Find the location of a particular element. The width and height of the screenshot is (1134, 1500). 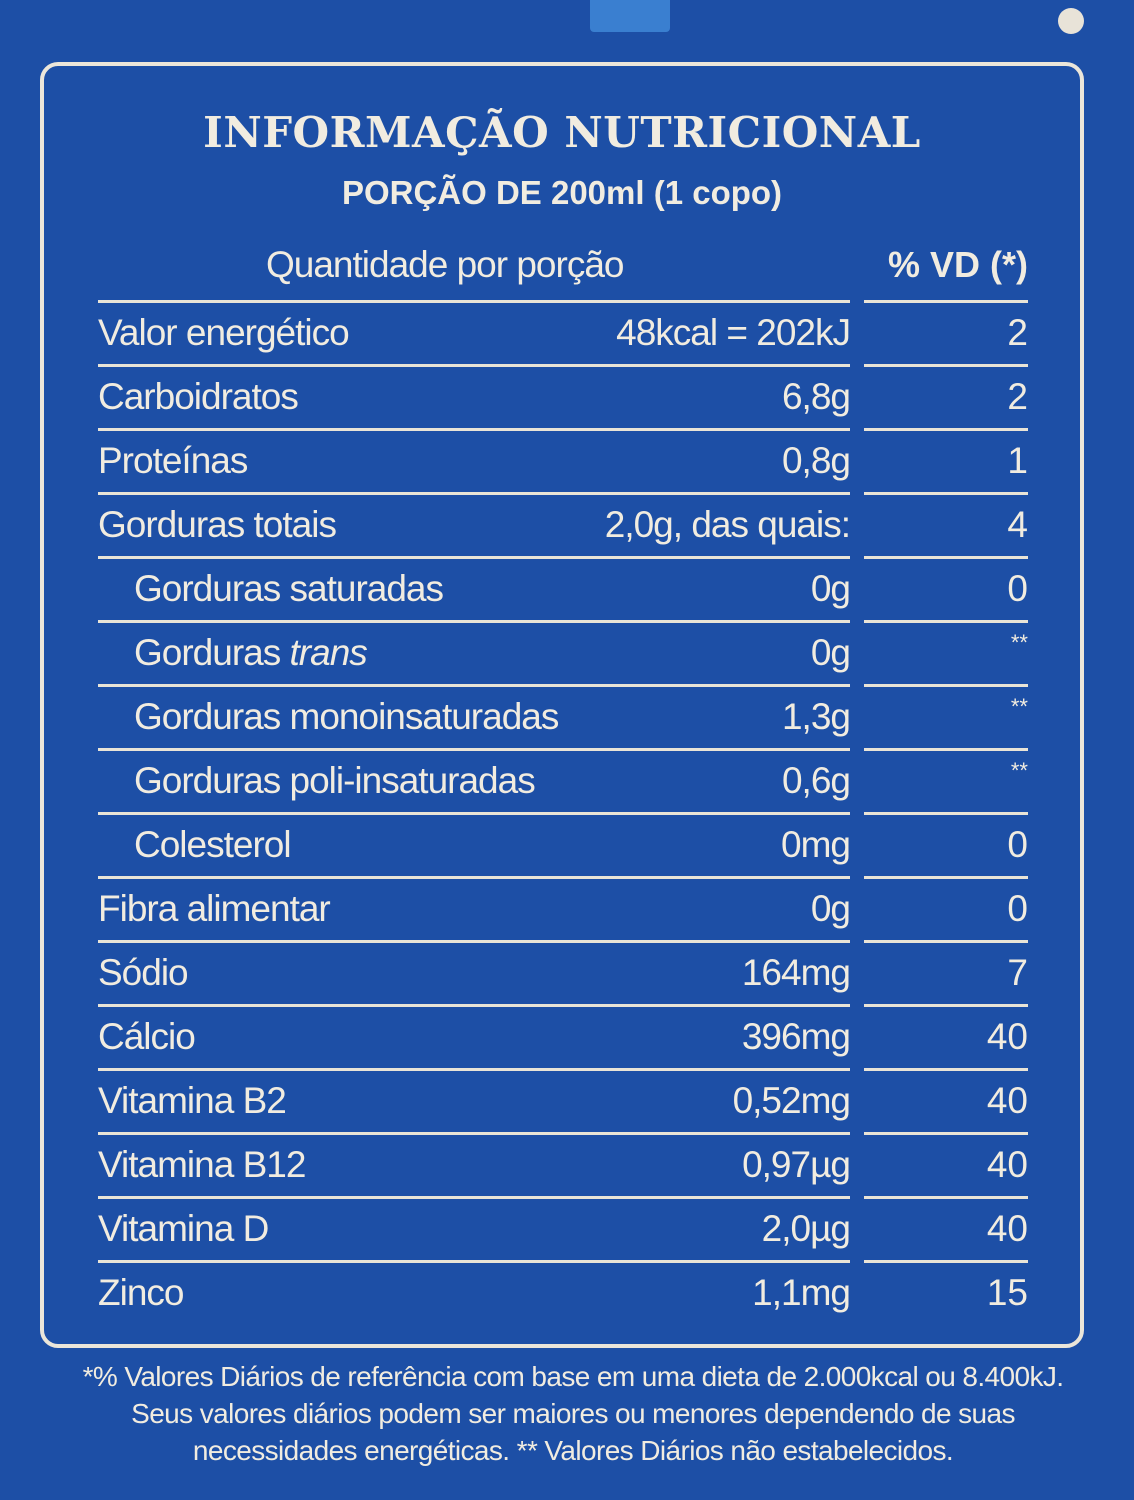

nutrient-name: Gorduras saturadas is located at coordinates (289, 588).